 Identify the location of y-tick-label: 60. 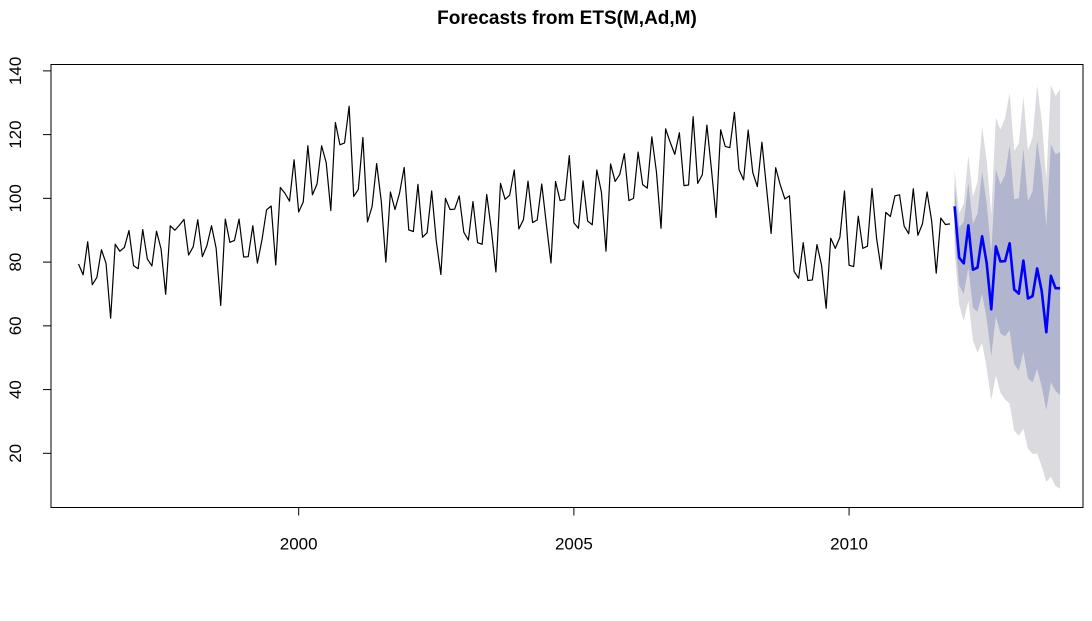
(15, 325).